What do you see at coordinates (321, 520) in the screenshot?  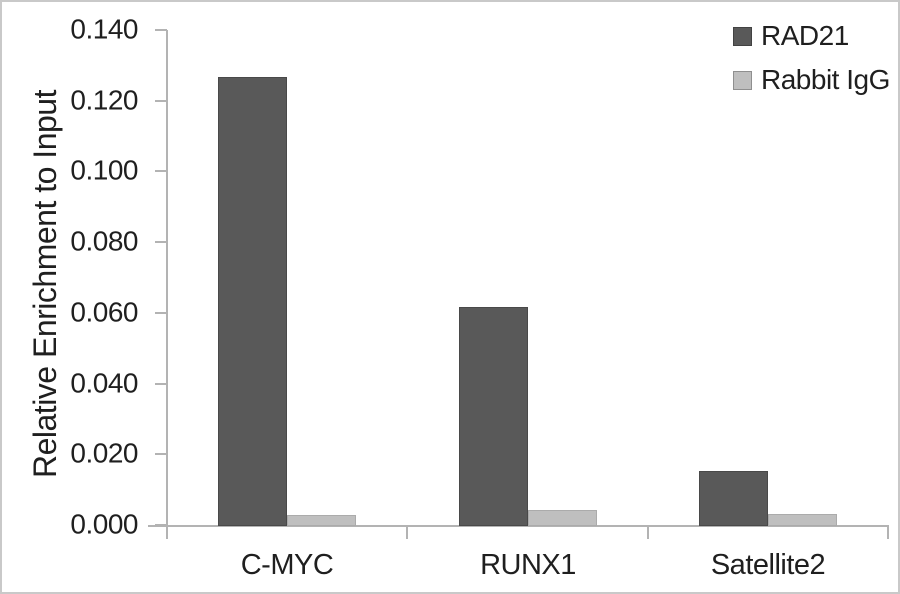 I see `bar-rabbit-igg-c-myc` at bounding box center [321, 520].